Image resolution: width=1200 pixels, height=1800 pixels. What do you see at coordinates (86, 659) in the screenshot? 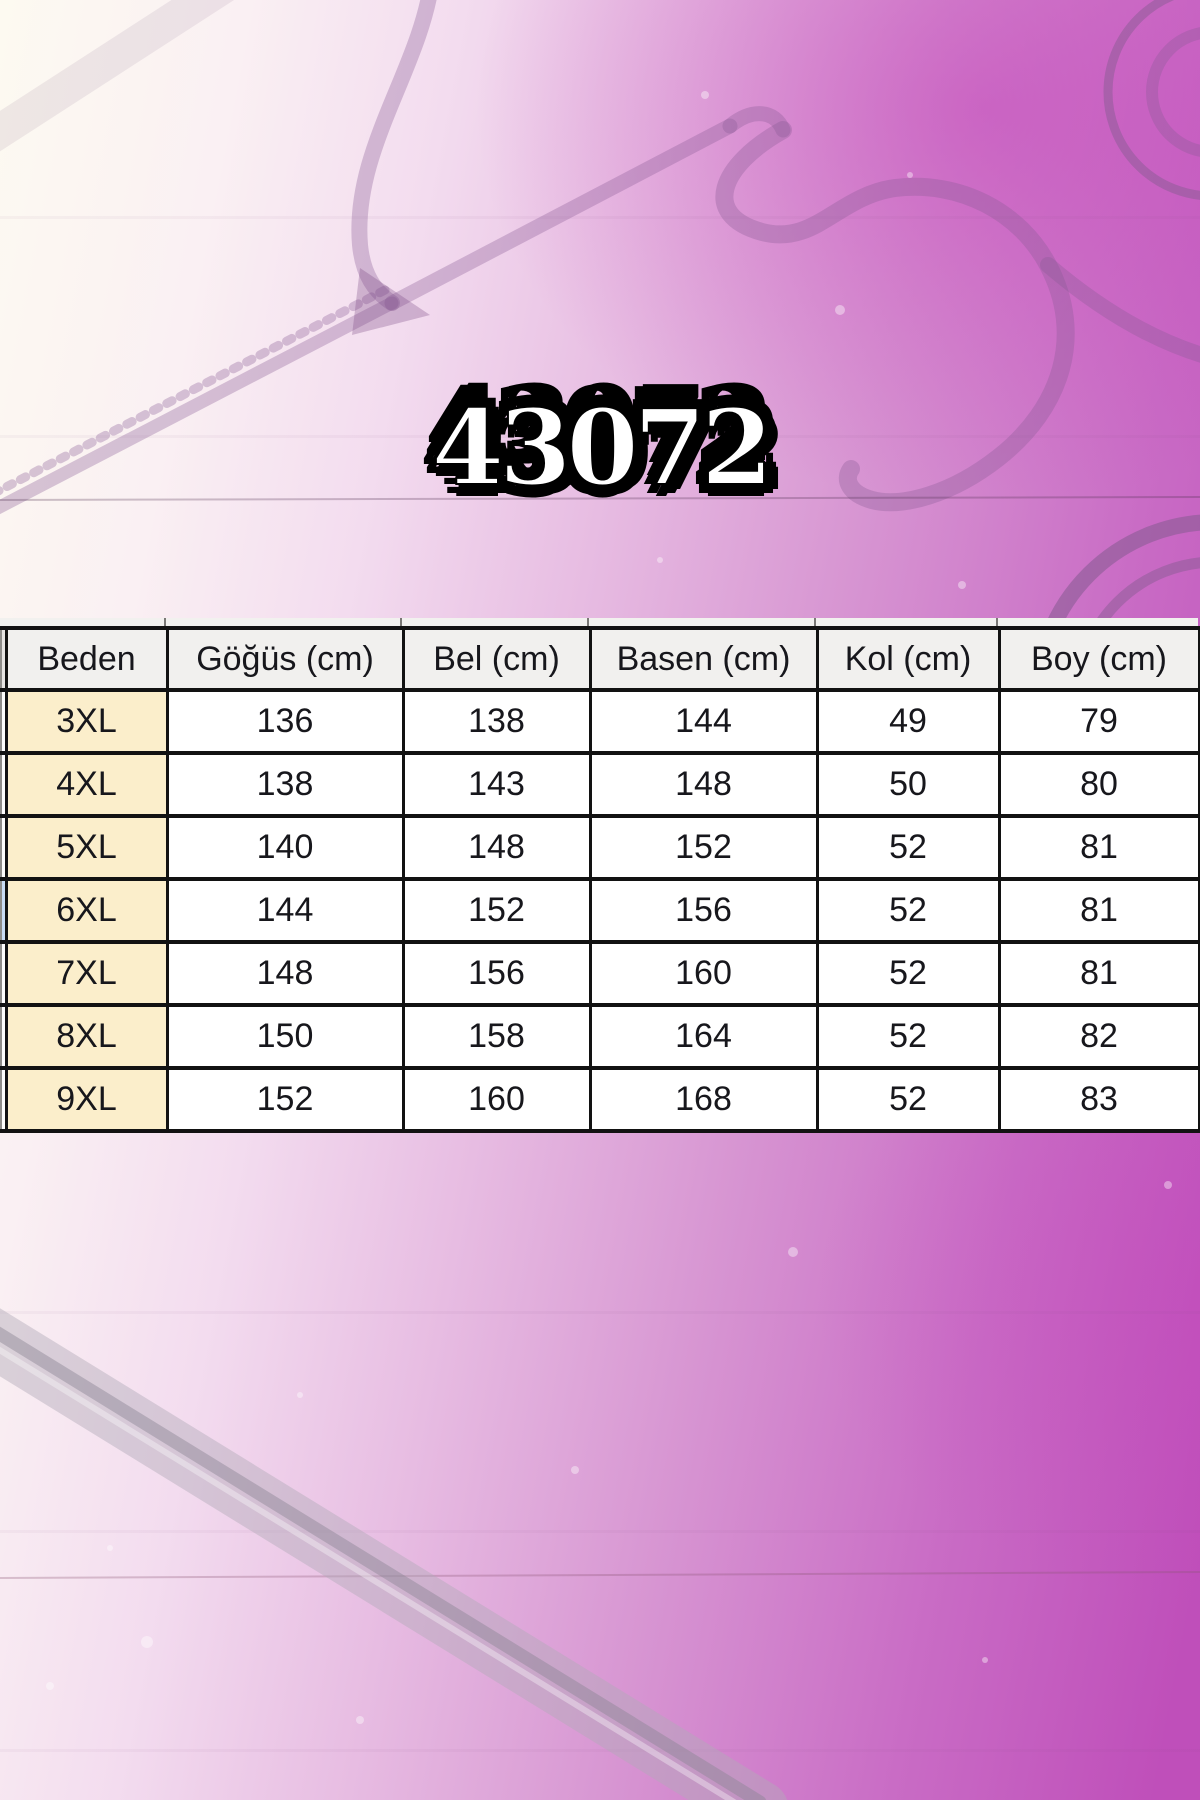
I see `column-header-beden: Beden` at bounding box center [86, 659].